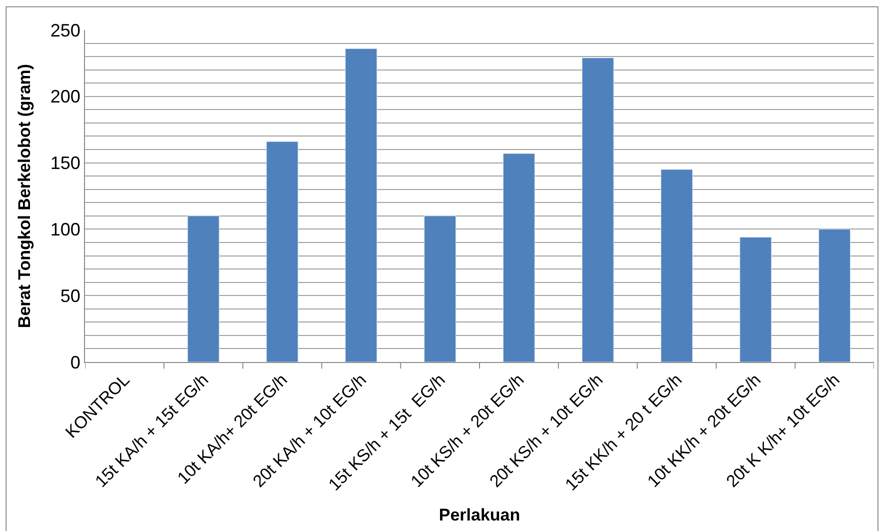 The width and height of the screenshot is (884, 531). What do you see at coordinates (70, 296) in the screenshot?
I see `y-tick-label: 50` at bounding box center [70, 296].